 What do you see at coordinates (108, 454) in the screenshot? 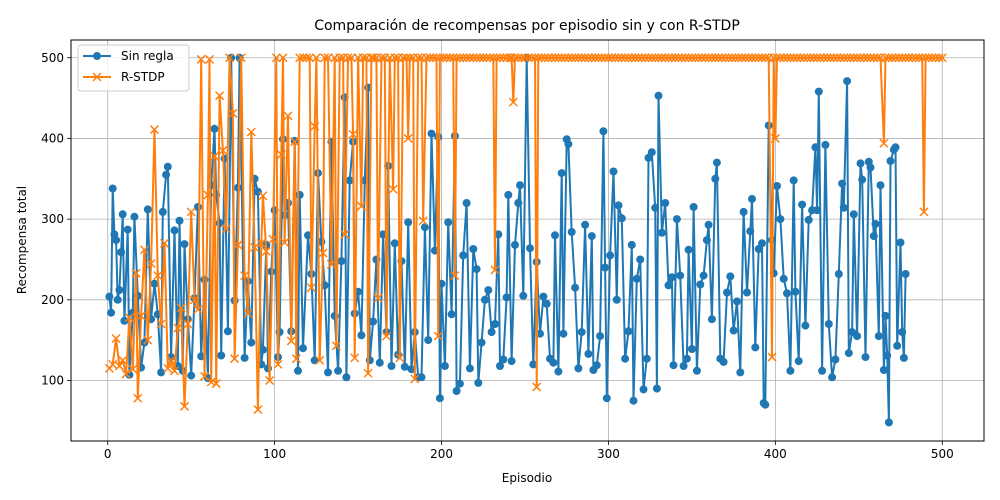
I see `x-tick-label: 0` at bounding box center [108, 454].